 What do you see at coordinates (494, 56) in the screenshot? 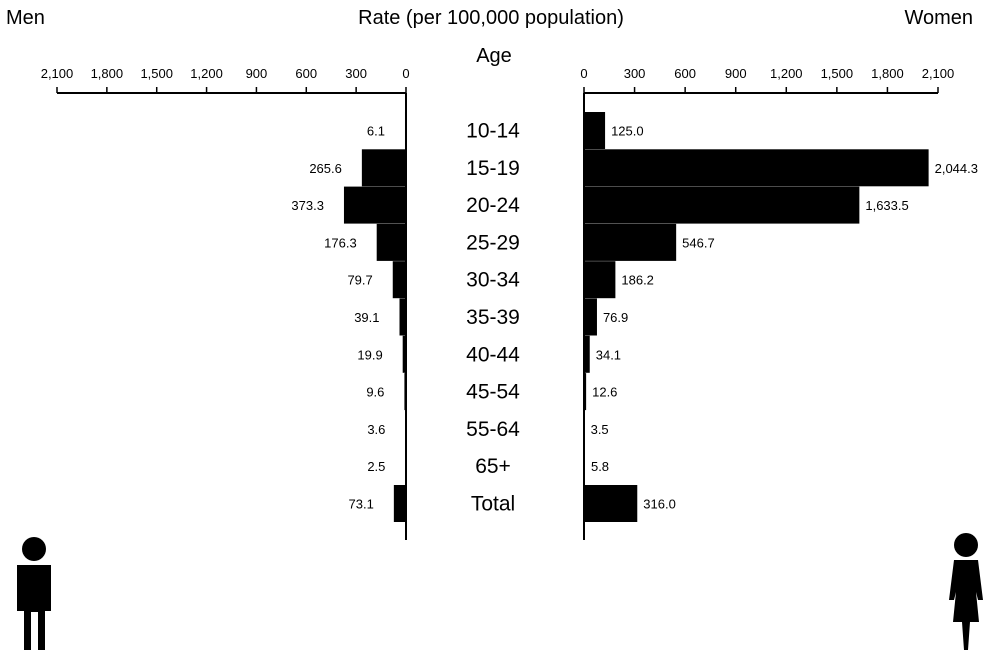
I see `age-axis-label: Age` at bounding box center [494, 56].